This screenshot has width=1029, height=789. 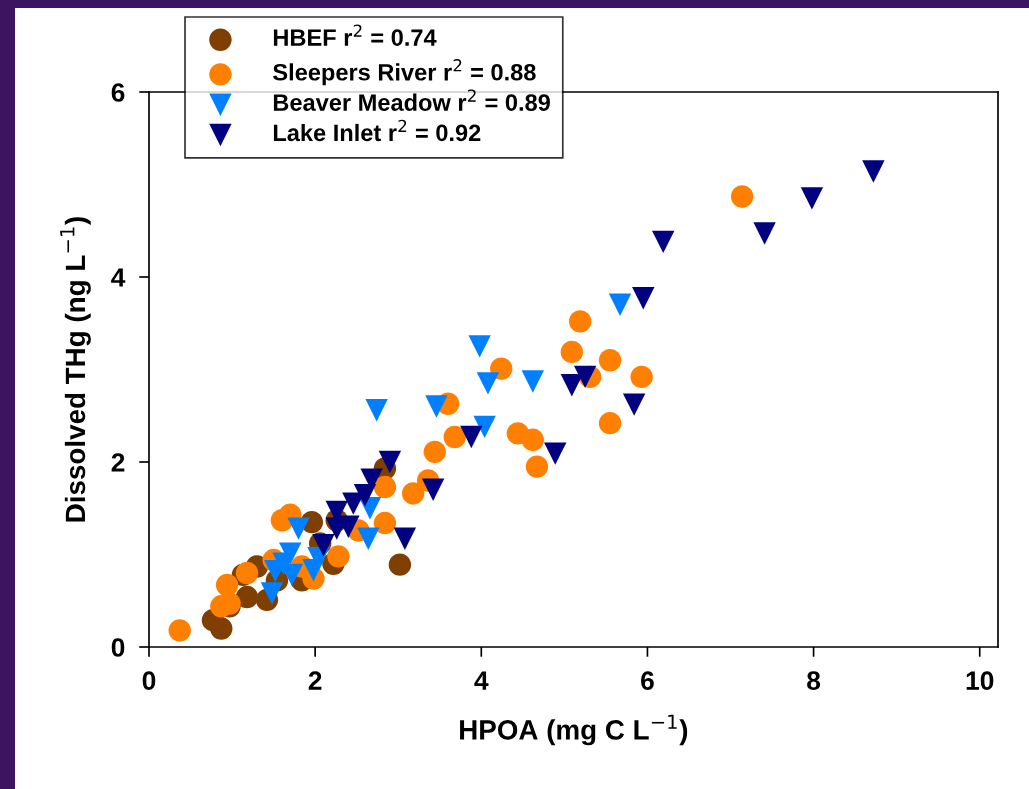 What do you see at coordinates (980, 680) in the screenshot?
I see `x-tick-label: 10` at bounding box center [980, 680].